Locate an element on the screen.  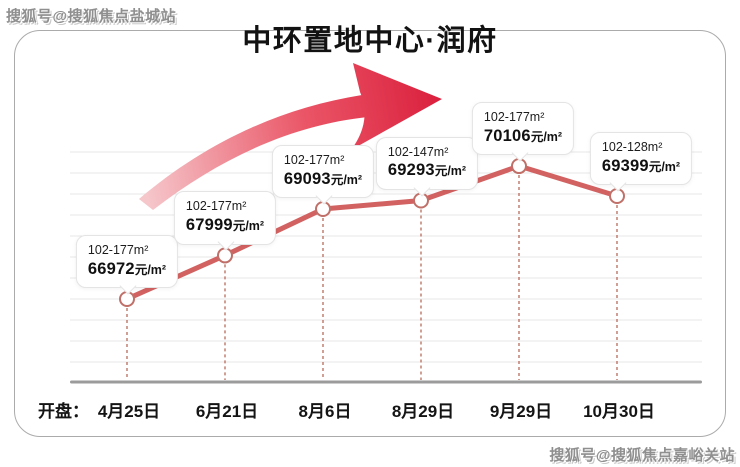
price-bubble: 102-147m² 69293元/m² is located at coordinates (427, 163).